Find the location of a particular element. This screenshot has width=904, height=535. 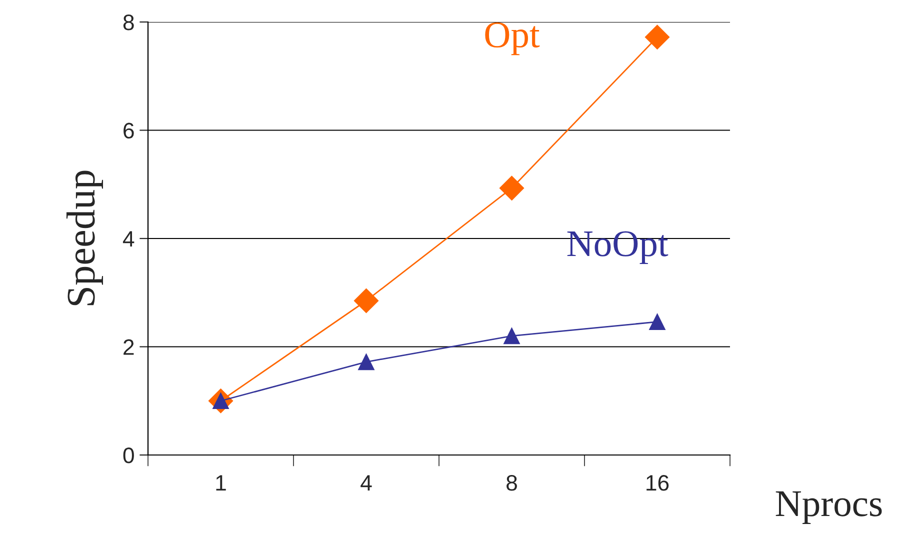

series-label: NoOpt is located at coordinates (617, 247).